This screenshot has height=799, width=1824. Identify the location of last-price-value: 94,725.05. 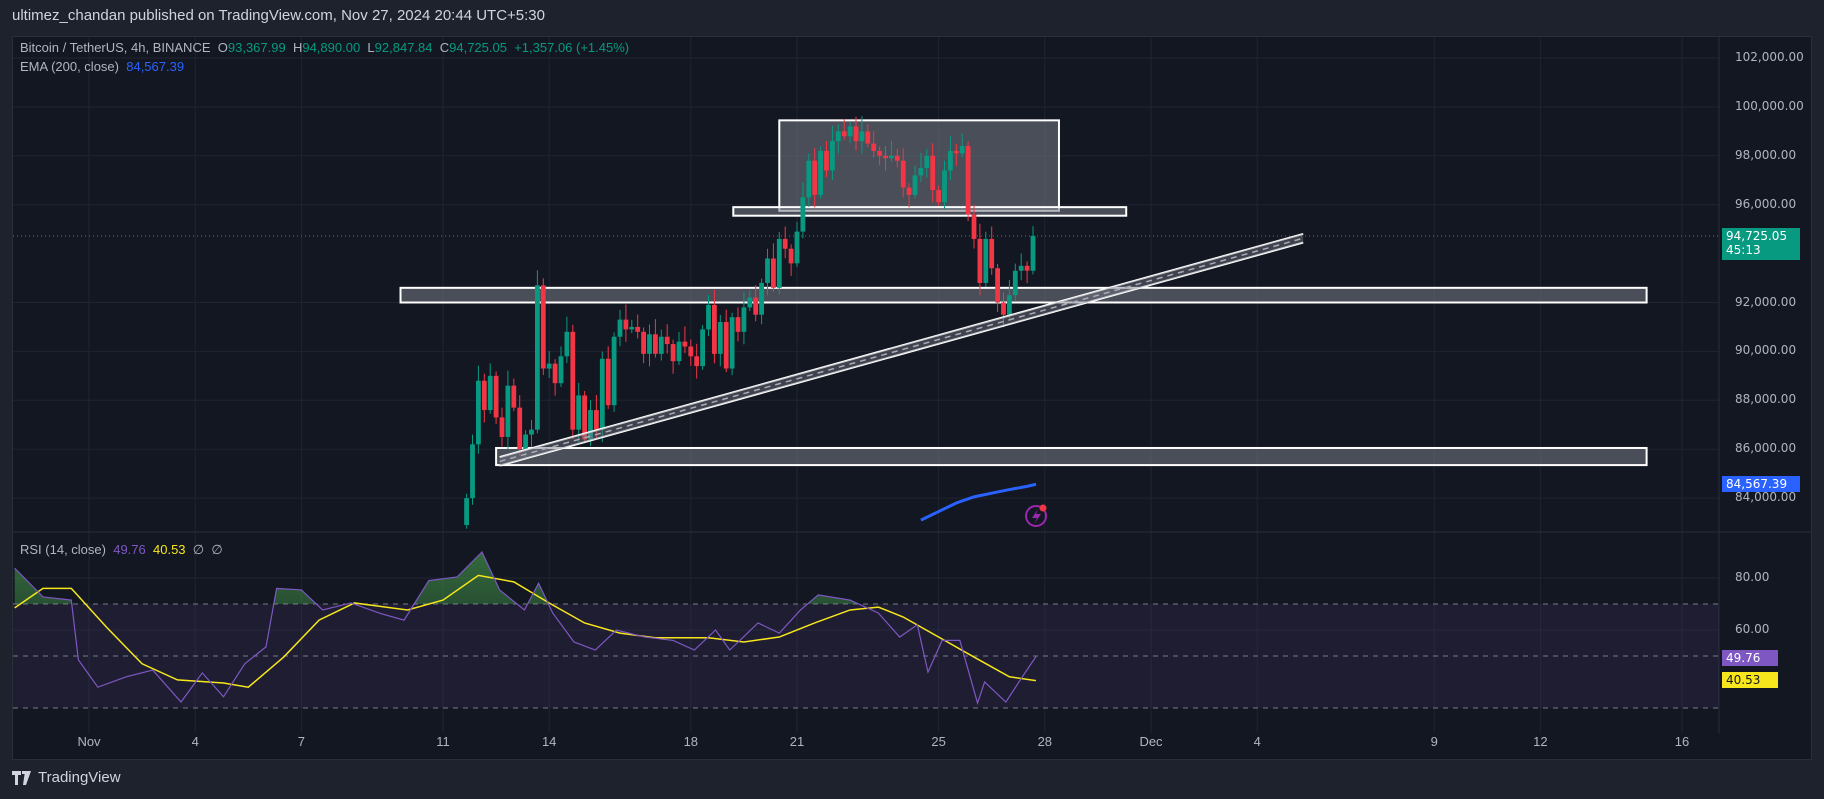
(1757, 236).